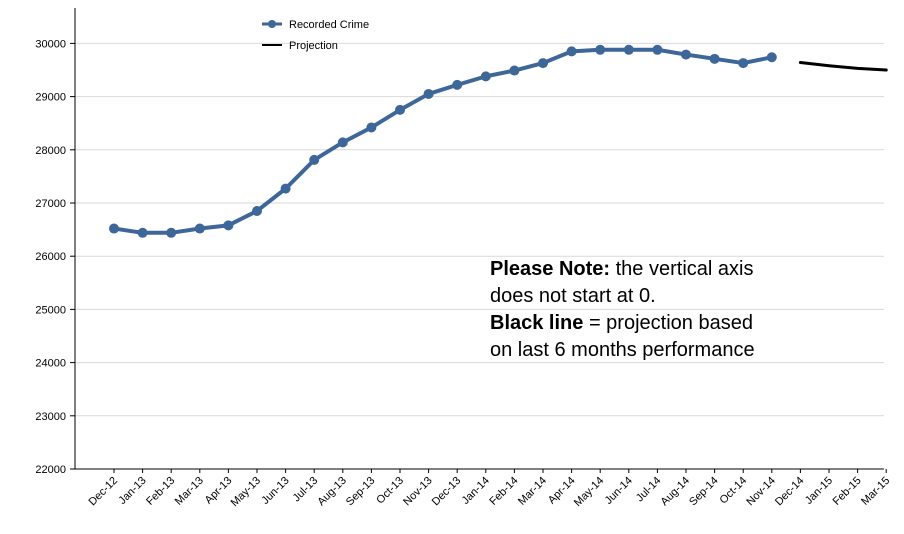  I want to click on y-tick-label: 30000, so click(50, 44).